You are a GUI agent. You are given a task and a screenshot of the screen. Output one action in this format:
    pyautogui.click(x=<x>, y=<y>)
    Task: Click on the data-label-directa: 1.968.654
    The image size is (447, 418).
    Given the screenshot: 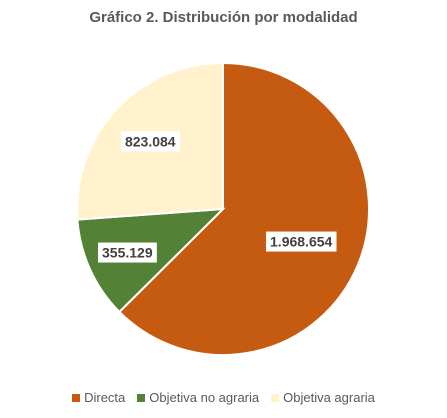 What is the action you would take?
    pyautogui.click(x=301, y=241)
    